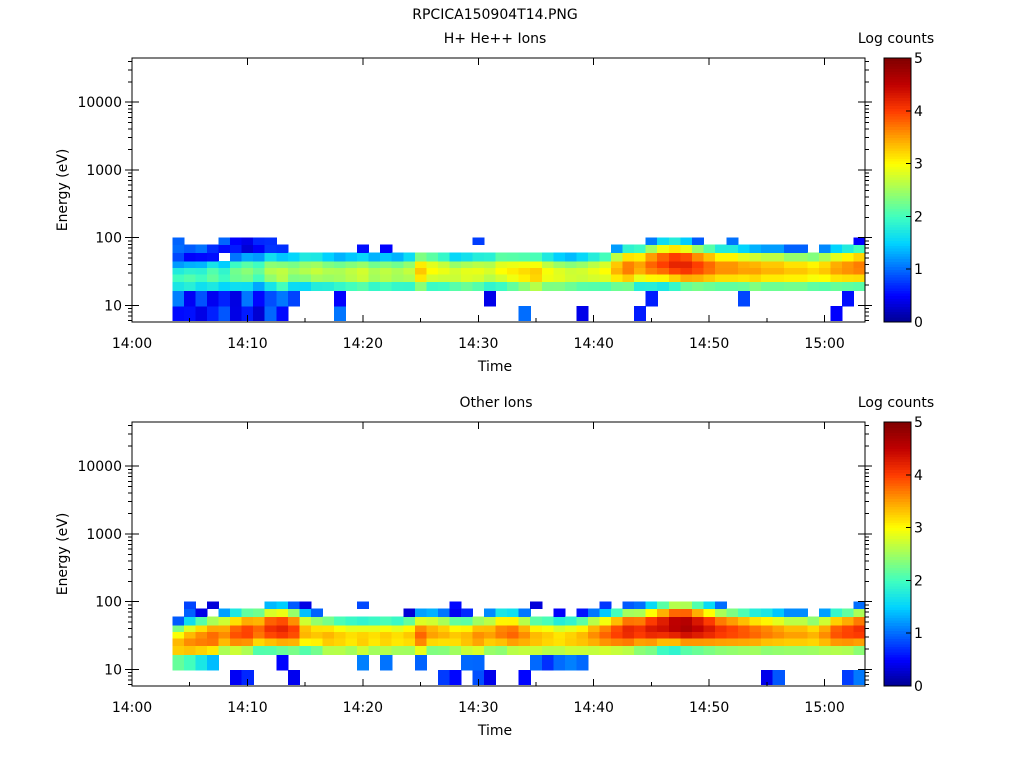  I want to click on colorbar-tick-label: 3, so click(918, 529).